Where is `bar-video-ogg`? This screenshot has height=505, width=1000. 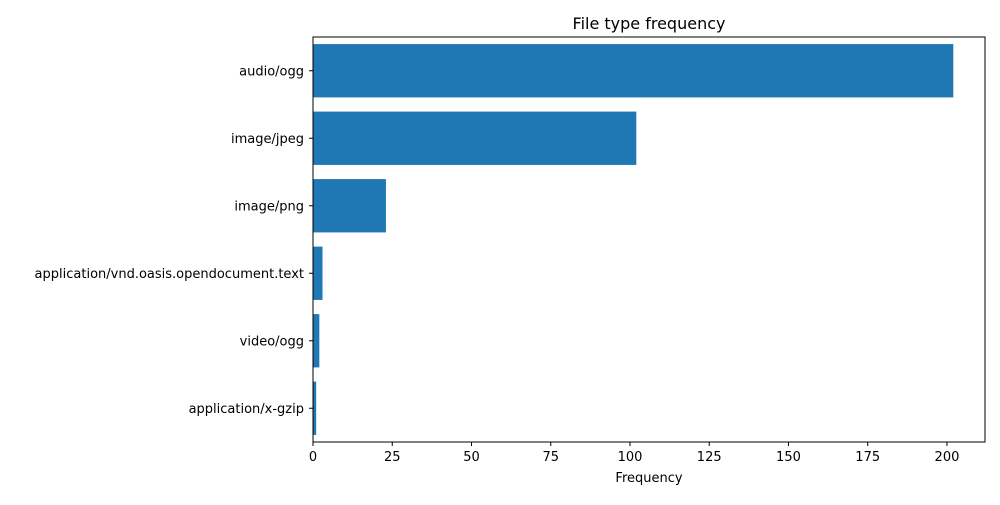
bar-video-ogg is located at coordinates (316, 341).